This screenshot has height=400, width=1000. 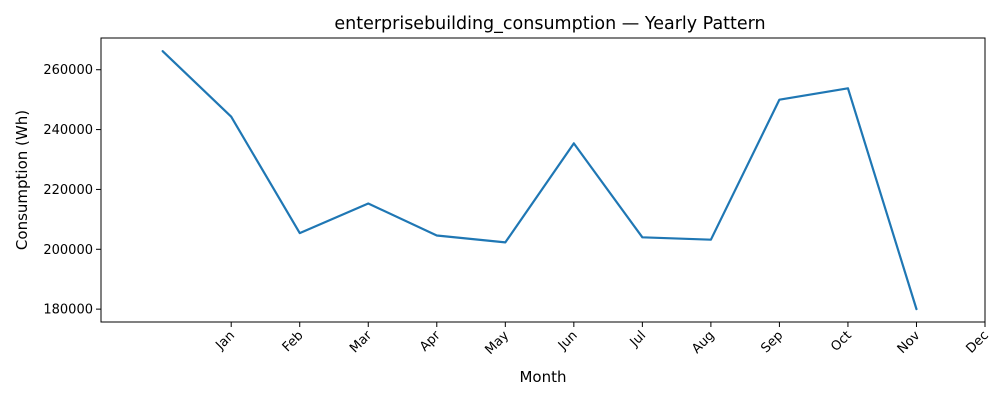 I want to click on y-tick-label: 220000, so click(x=68, y=190).